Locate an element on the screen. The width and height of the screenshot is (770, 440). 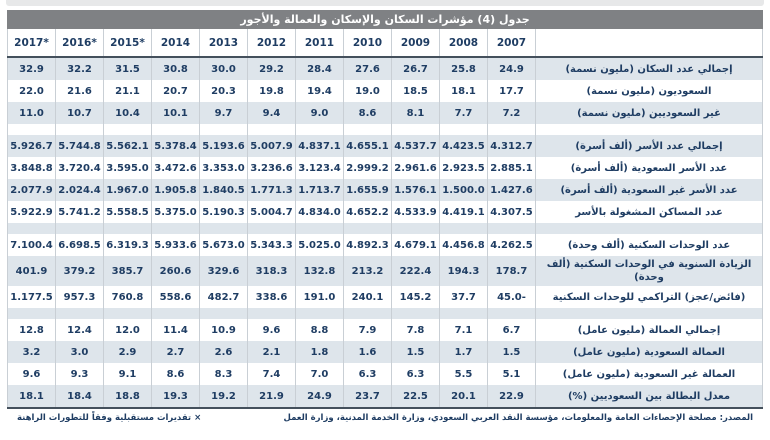
value-cell: 4.307.5 is located at coordinates (511, 212).